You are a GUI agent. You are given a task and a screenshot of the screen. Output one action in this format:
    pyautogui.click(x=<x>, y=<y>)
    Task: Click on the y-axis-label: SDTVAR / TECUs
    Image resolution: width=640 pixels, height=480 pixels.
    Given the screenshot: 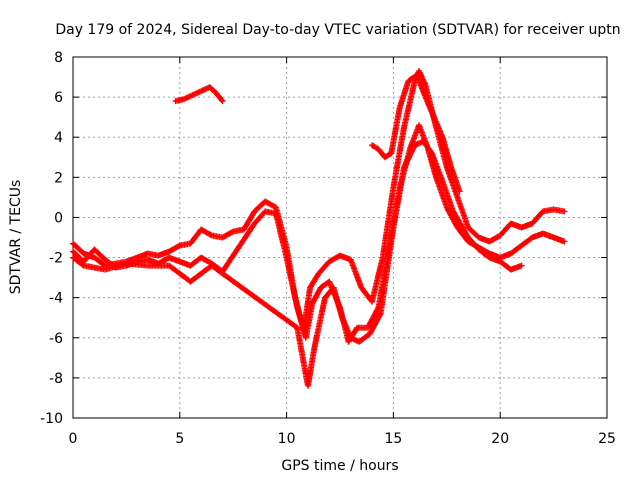 What is the action you would take?
    pyautogui.click(x=16, y=237)
    